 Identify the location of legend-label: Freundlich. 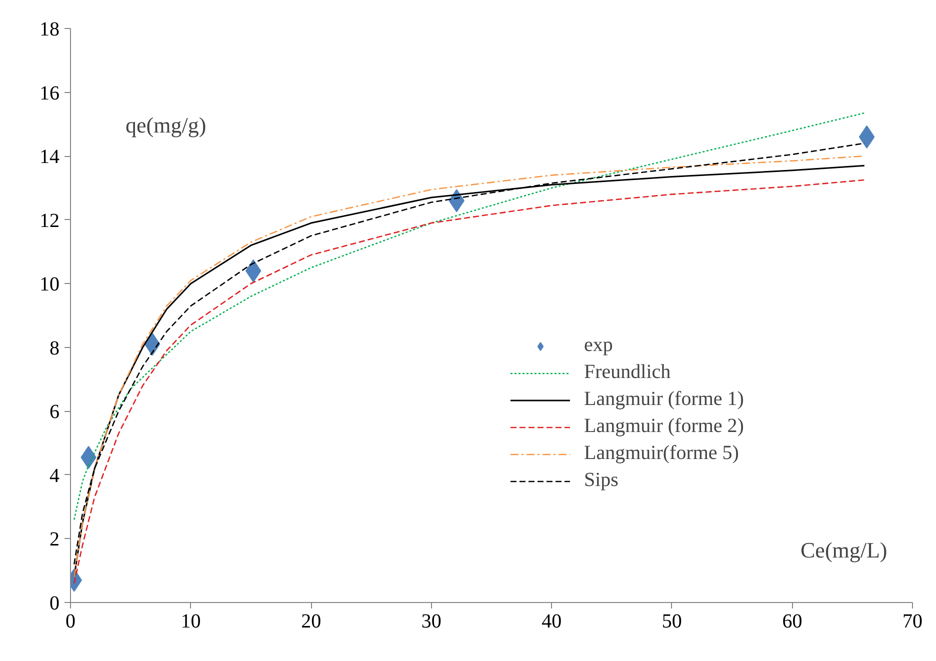
(627, 372).